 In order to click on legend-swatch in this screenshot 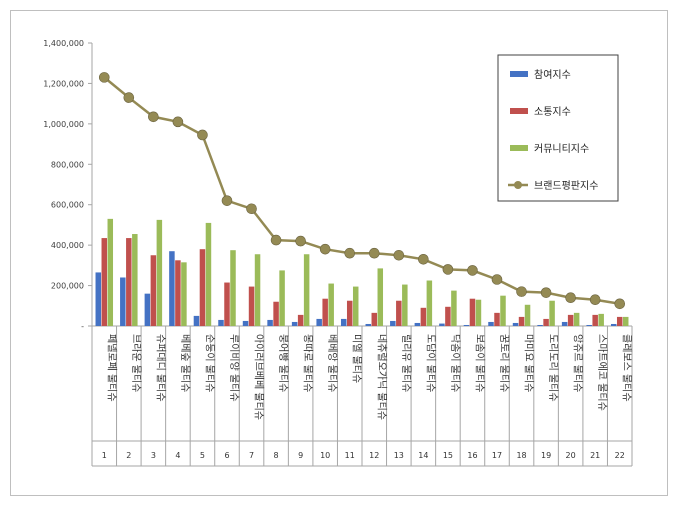, I will do `click(519, 74)`.